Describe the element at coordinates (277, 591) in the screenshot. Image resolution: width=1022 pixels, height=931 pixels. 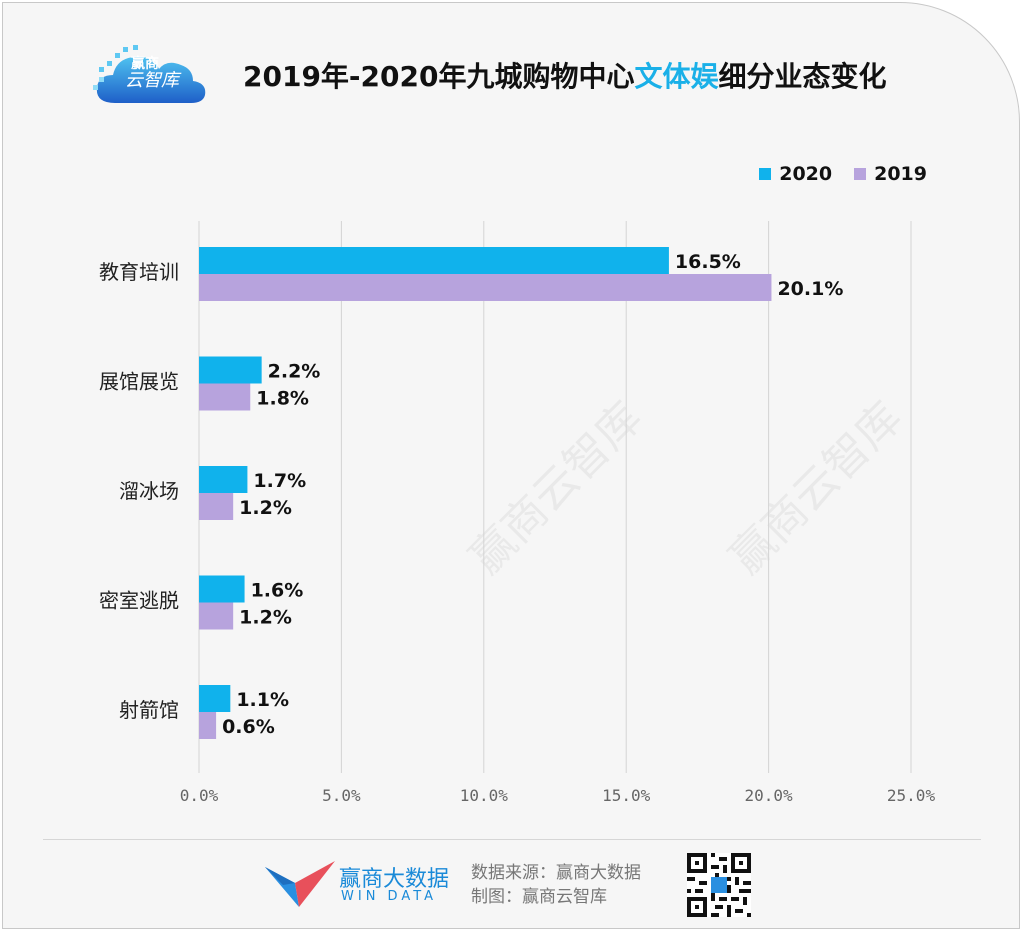
I see `data-label: 1.6%` at that location.